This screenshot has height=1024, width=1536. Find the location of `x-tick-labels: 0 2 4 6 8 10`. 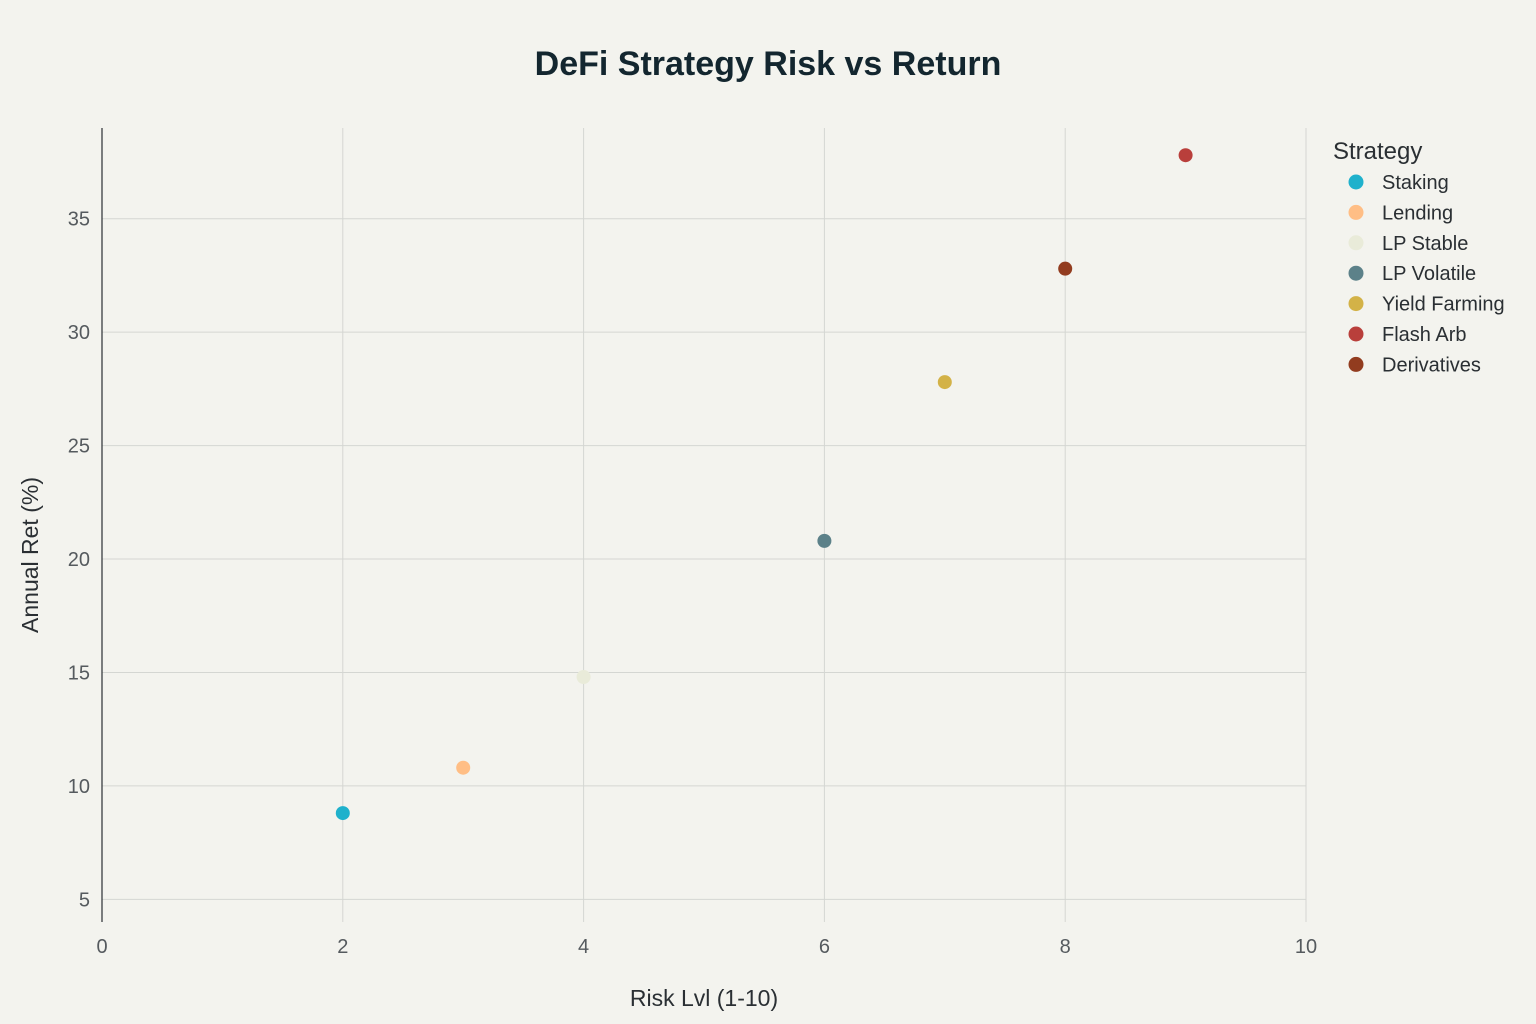

x-tick-labels: 0 2 4 6 8 10 is located at coordinates (706, 947).